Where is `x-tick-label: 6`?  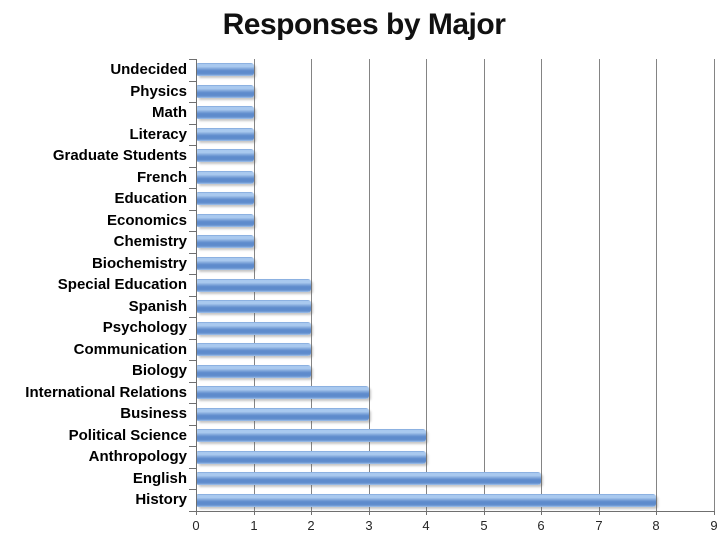
x-tick-label: 6 is located at coordinates (541, 525).